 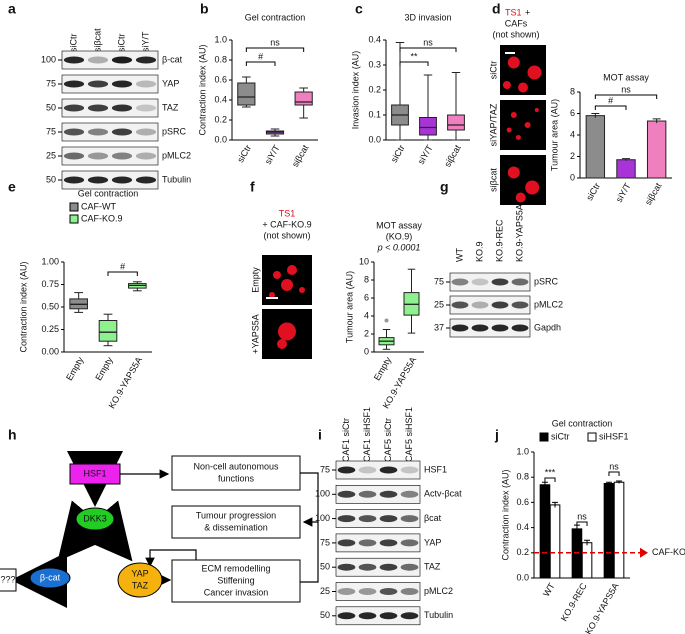 What do you see at coordinates (286, 224) in the screenshot?
I see `image-header: + CAF-KO.9` at bounding box center [286, 224].